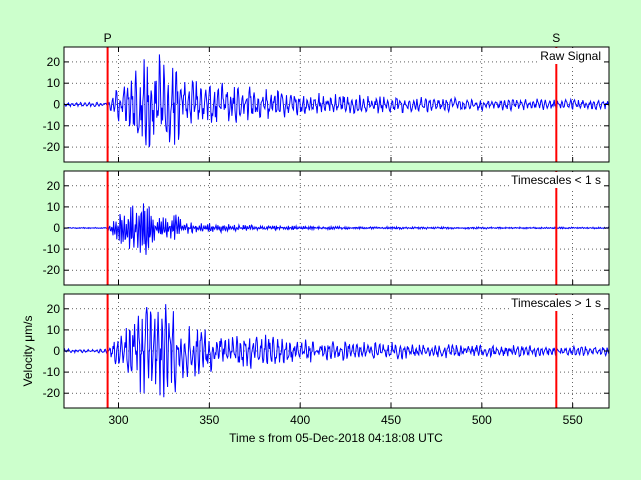 The height and width of the screenshot is (480, 641). Describe the element at coordinates (336, 229) in the screenshot. I see `signal-trace` at that location.